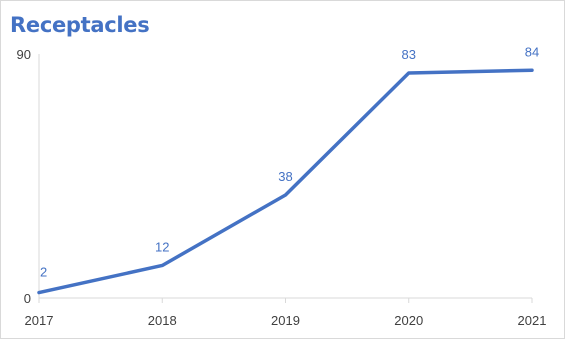 This screenshot has width=565, height=339. What do you see at coordinates (80, 25) in the screenshot?
I see `chart-title: Receptacles` at bounding box center [80, 25].